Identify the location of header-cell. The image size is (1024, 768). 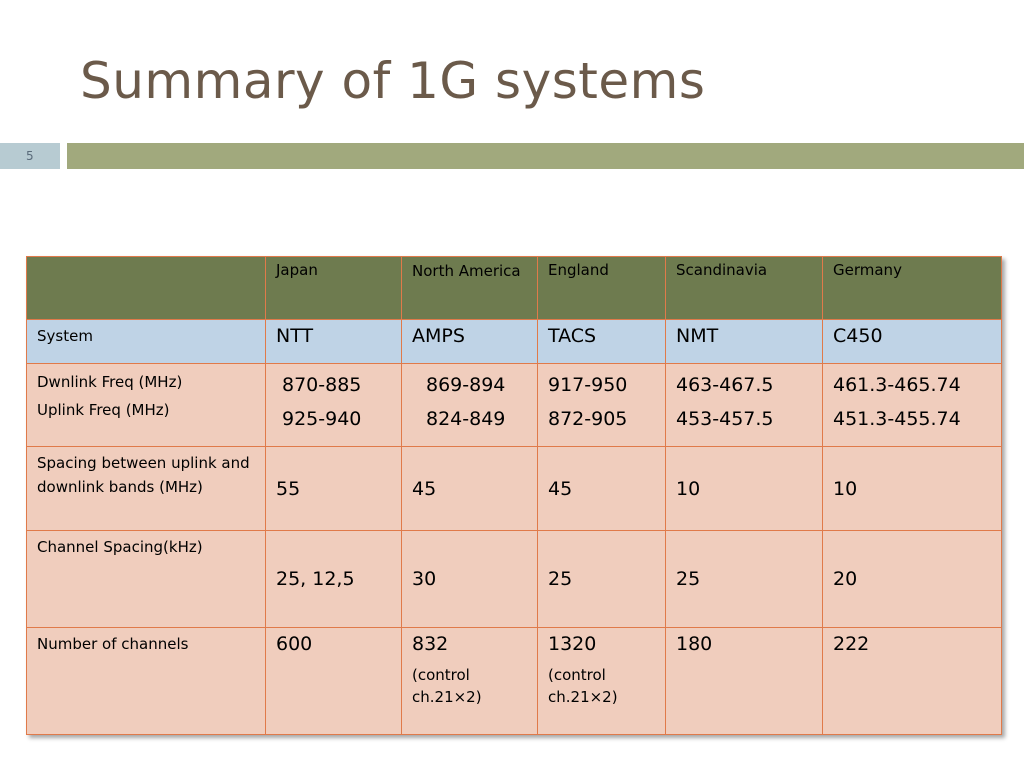
(146, 288).